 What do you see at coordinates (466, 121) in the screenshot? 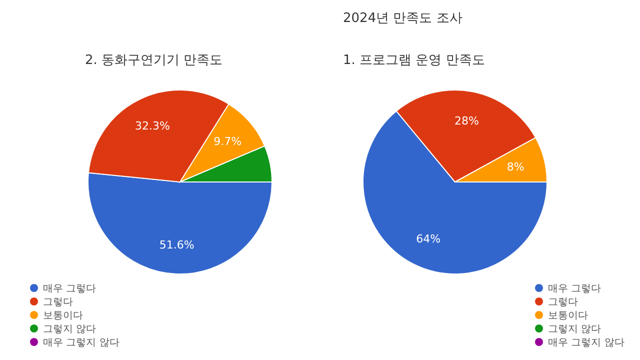
I see `data-label: 28%` at bounding box center [466, 121].